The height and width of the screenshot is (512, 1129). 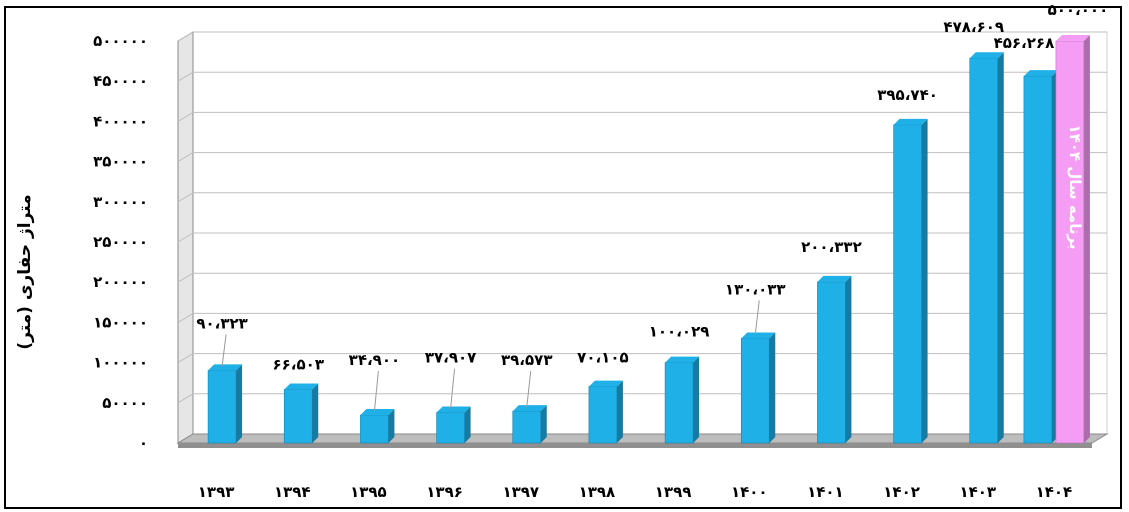 What do you see at coordinates (120, 121) in the screenshot?
I see `y-tick-label: ۴۰۰۰۰۰` at bounding box center [120, 121].